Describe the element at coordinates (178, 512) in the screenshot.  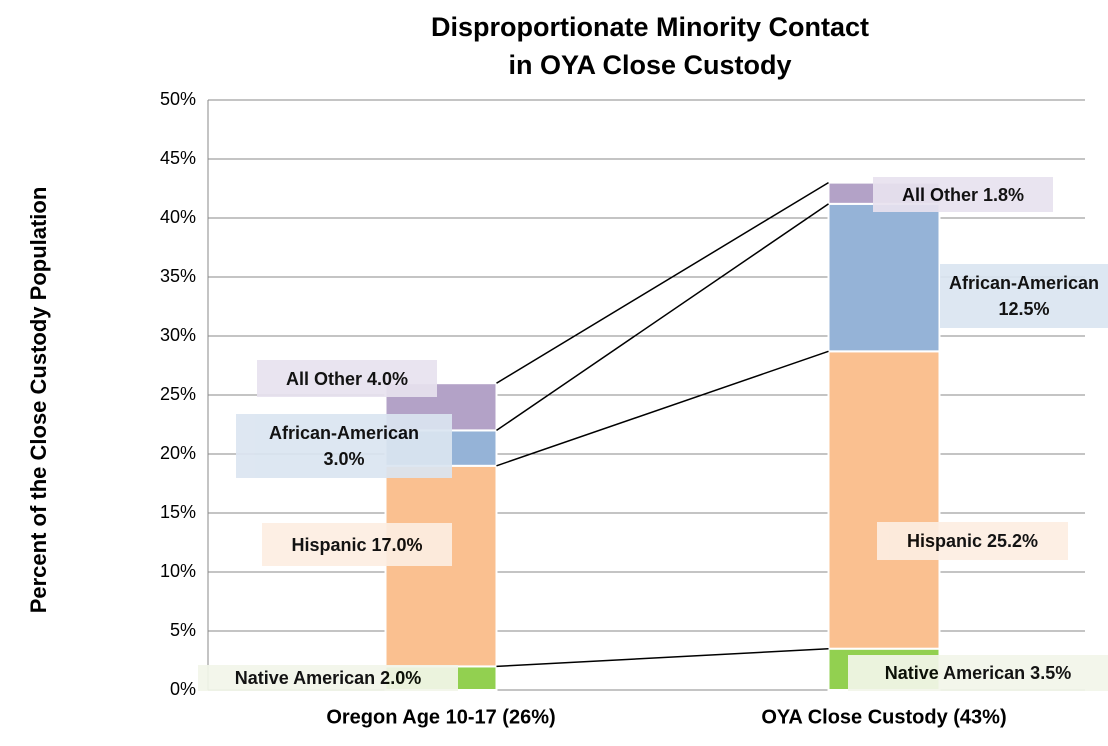
I see `y-tick-label: 15%` at that location.